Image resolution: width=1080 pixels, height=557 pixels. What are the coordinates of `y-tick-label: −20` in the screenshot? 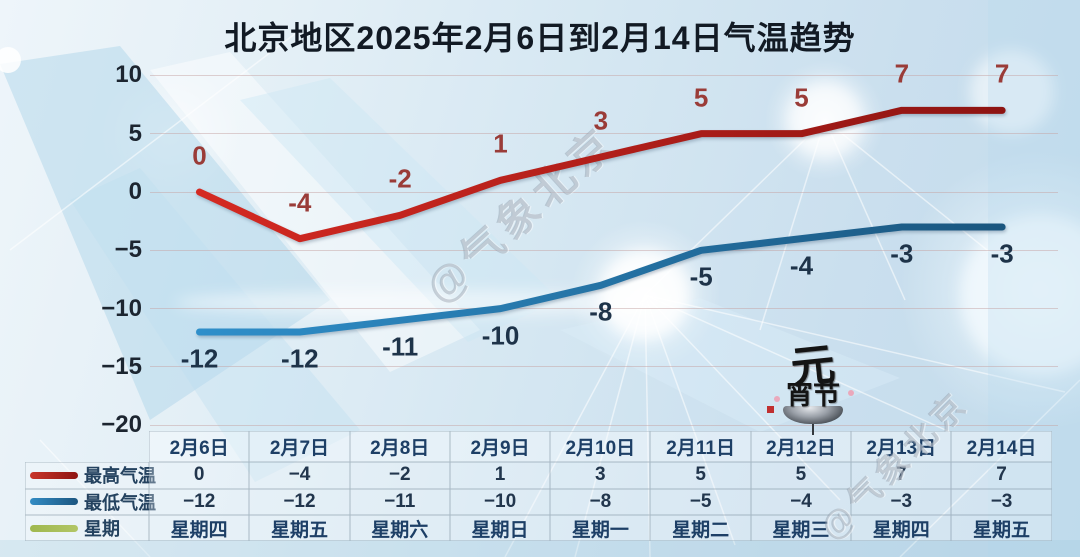 It's located at (121, 425).